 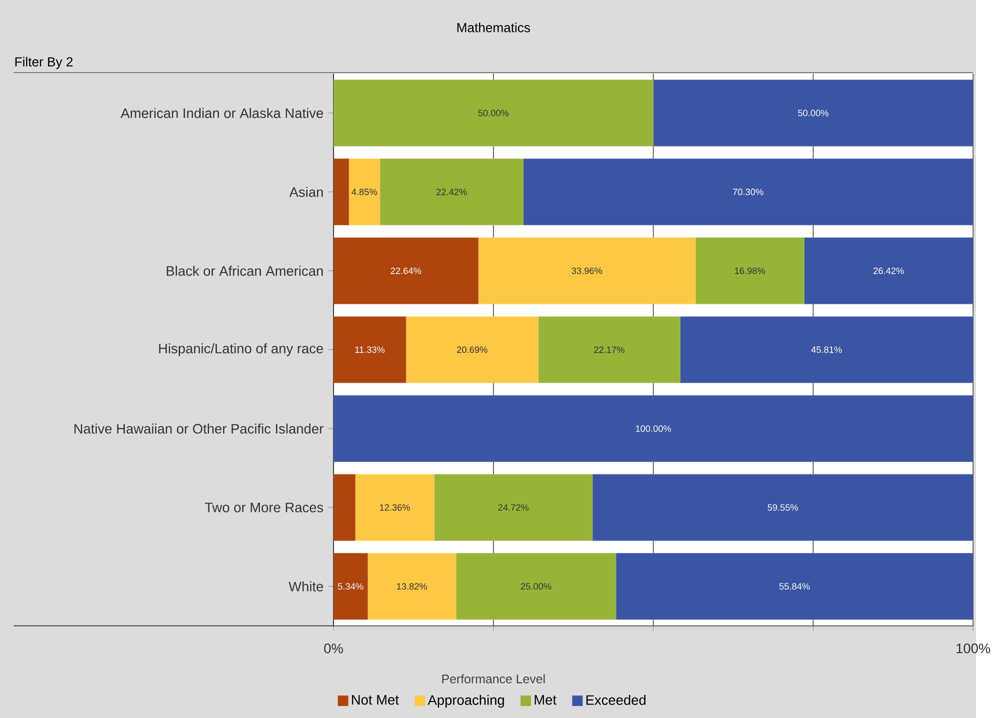 What do you see at coordinates (306, 586) in the screenshot?
I see `y-tick-label: White` at bounding box center [306, 586].